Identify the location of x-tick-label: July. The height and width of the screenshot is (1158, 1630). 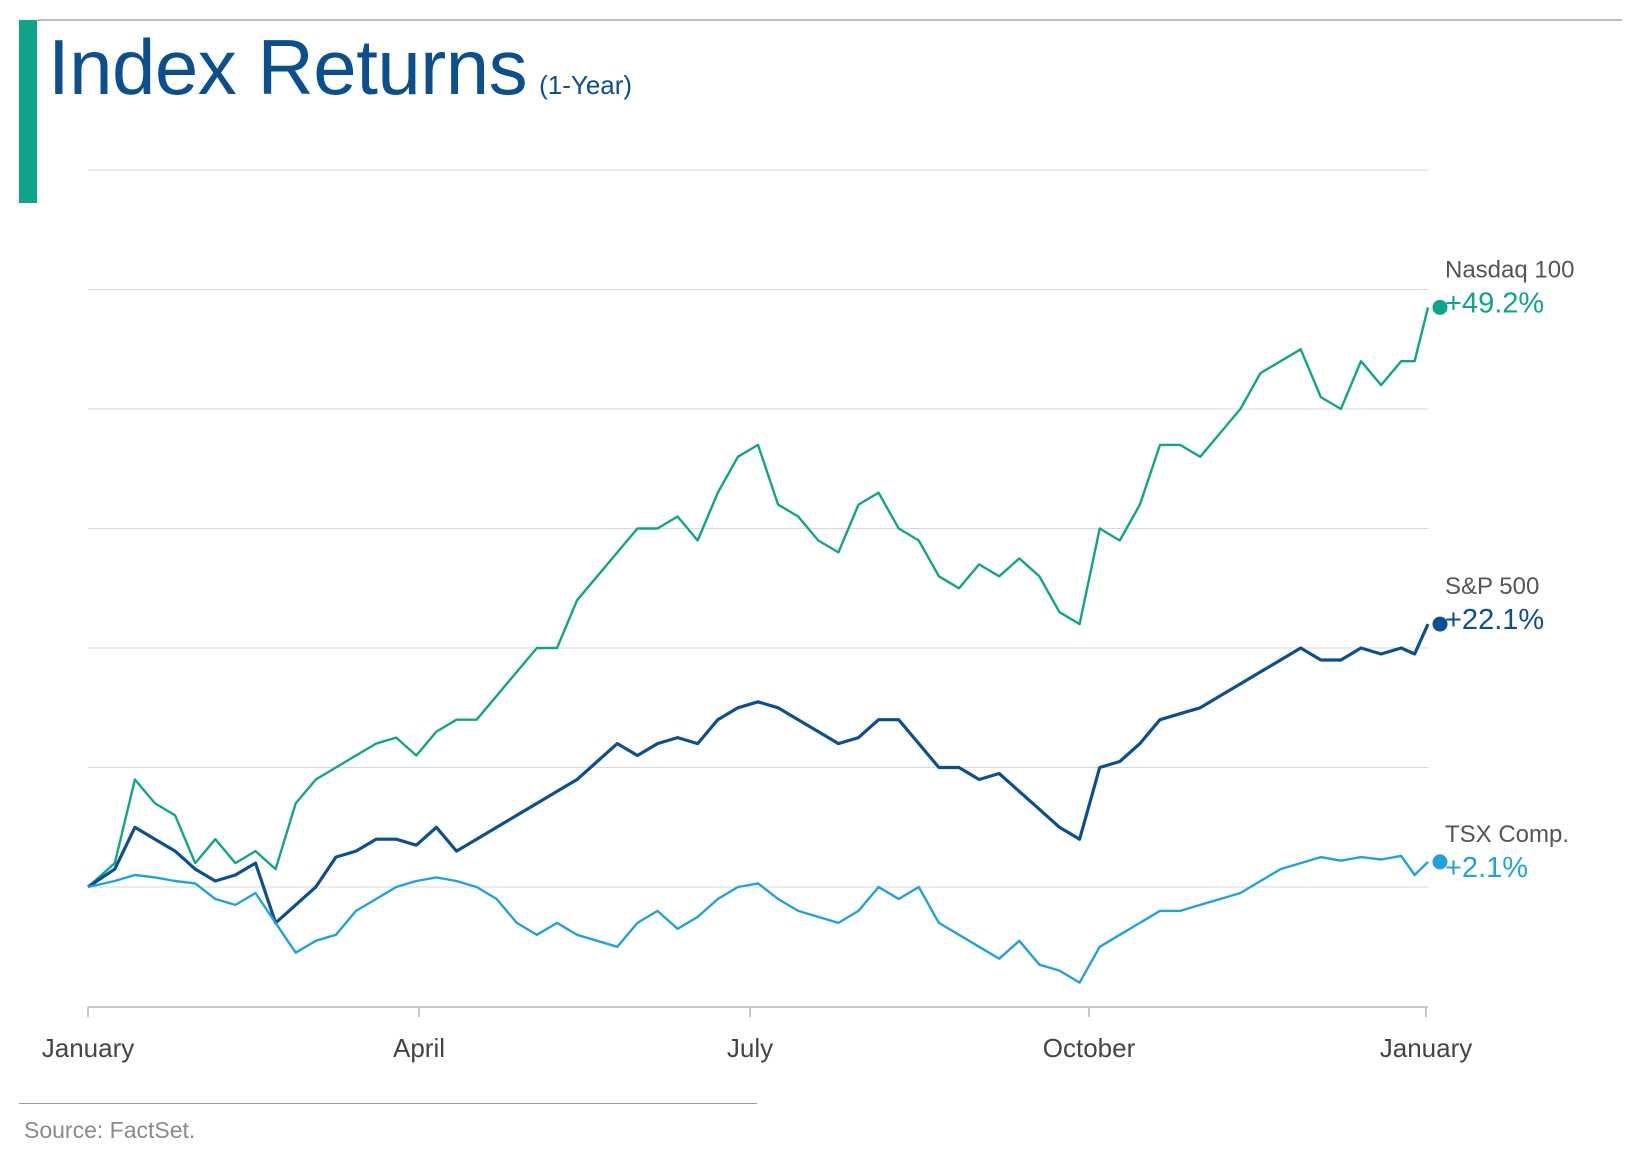
(750, 1048).